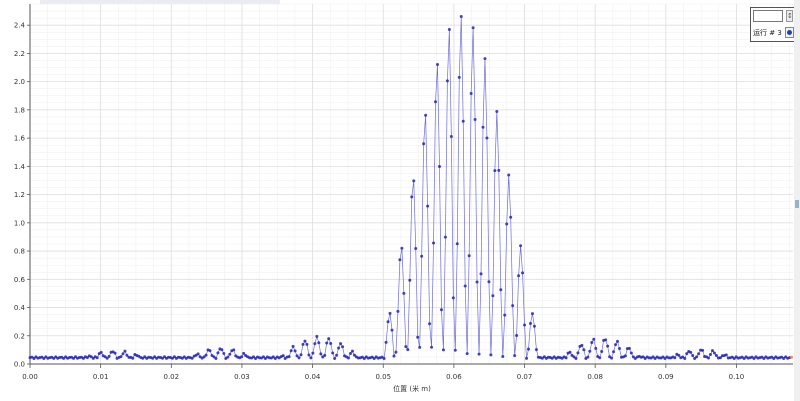 The height and width of the screenshot is (401, 800). I want to click on legend-input, so click(768, 16).